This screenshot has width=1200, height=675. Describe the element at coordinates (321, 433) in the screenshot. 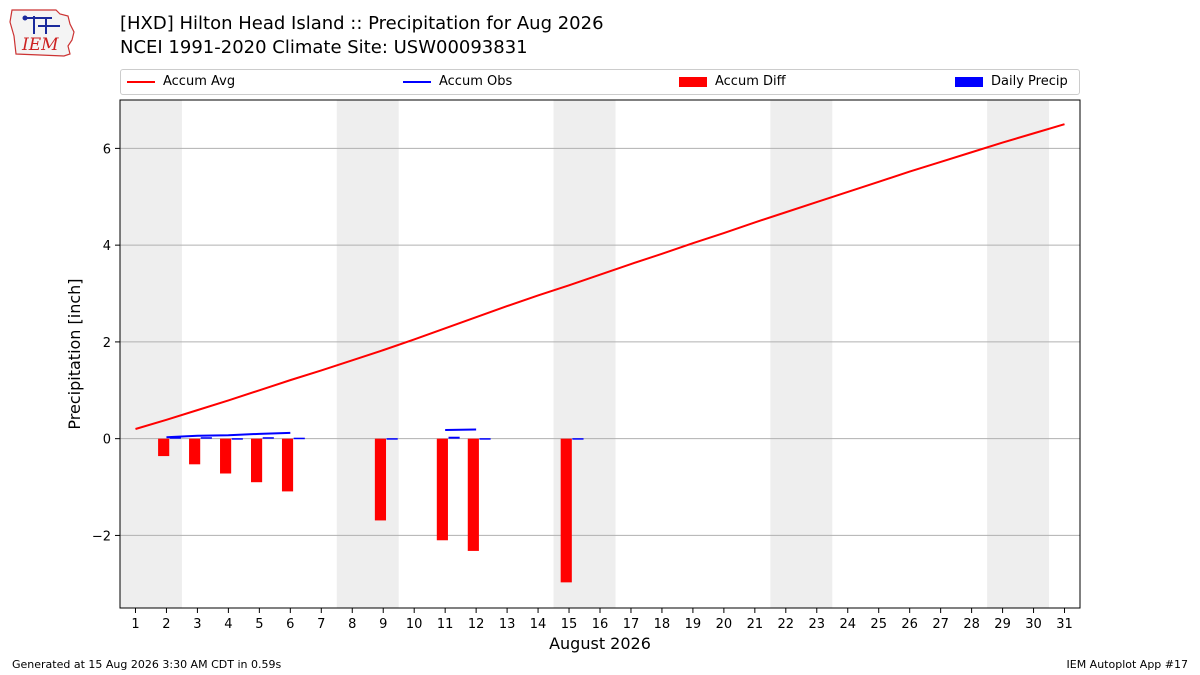

I see `accum-obs-line` at that location.